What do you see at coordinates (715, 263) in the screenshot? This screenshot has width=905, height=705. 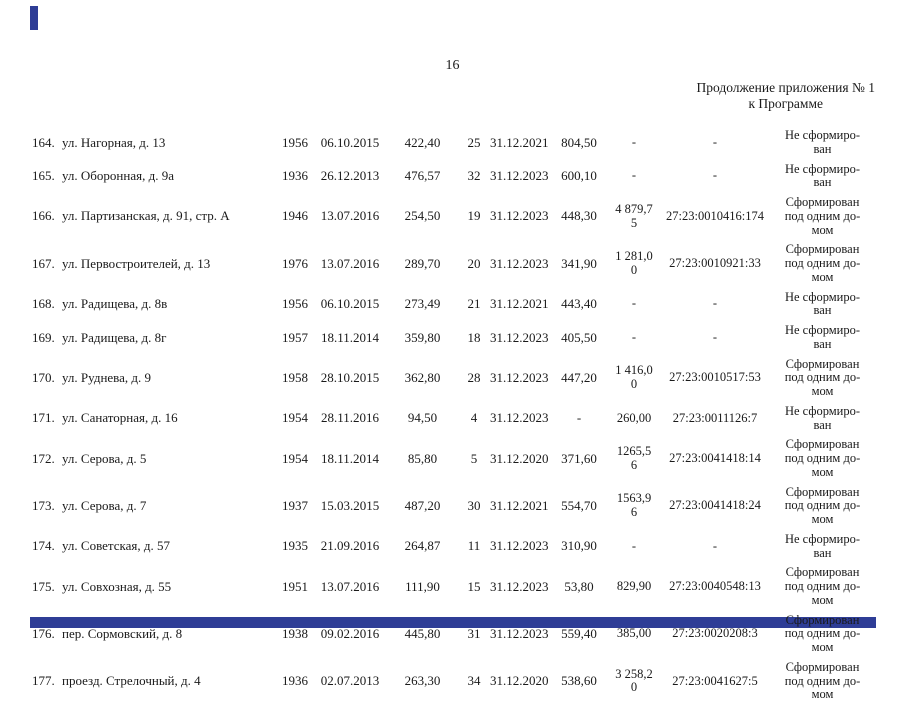 I see `cell-cadastral: 27:23:0010921:33` at bounding box center [715, 263].